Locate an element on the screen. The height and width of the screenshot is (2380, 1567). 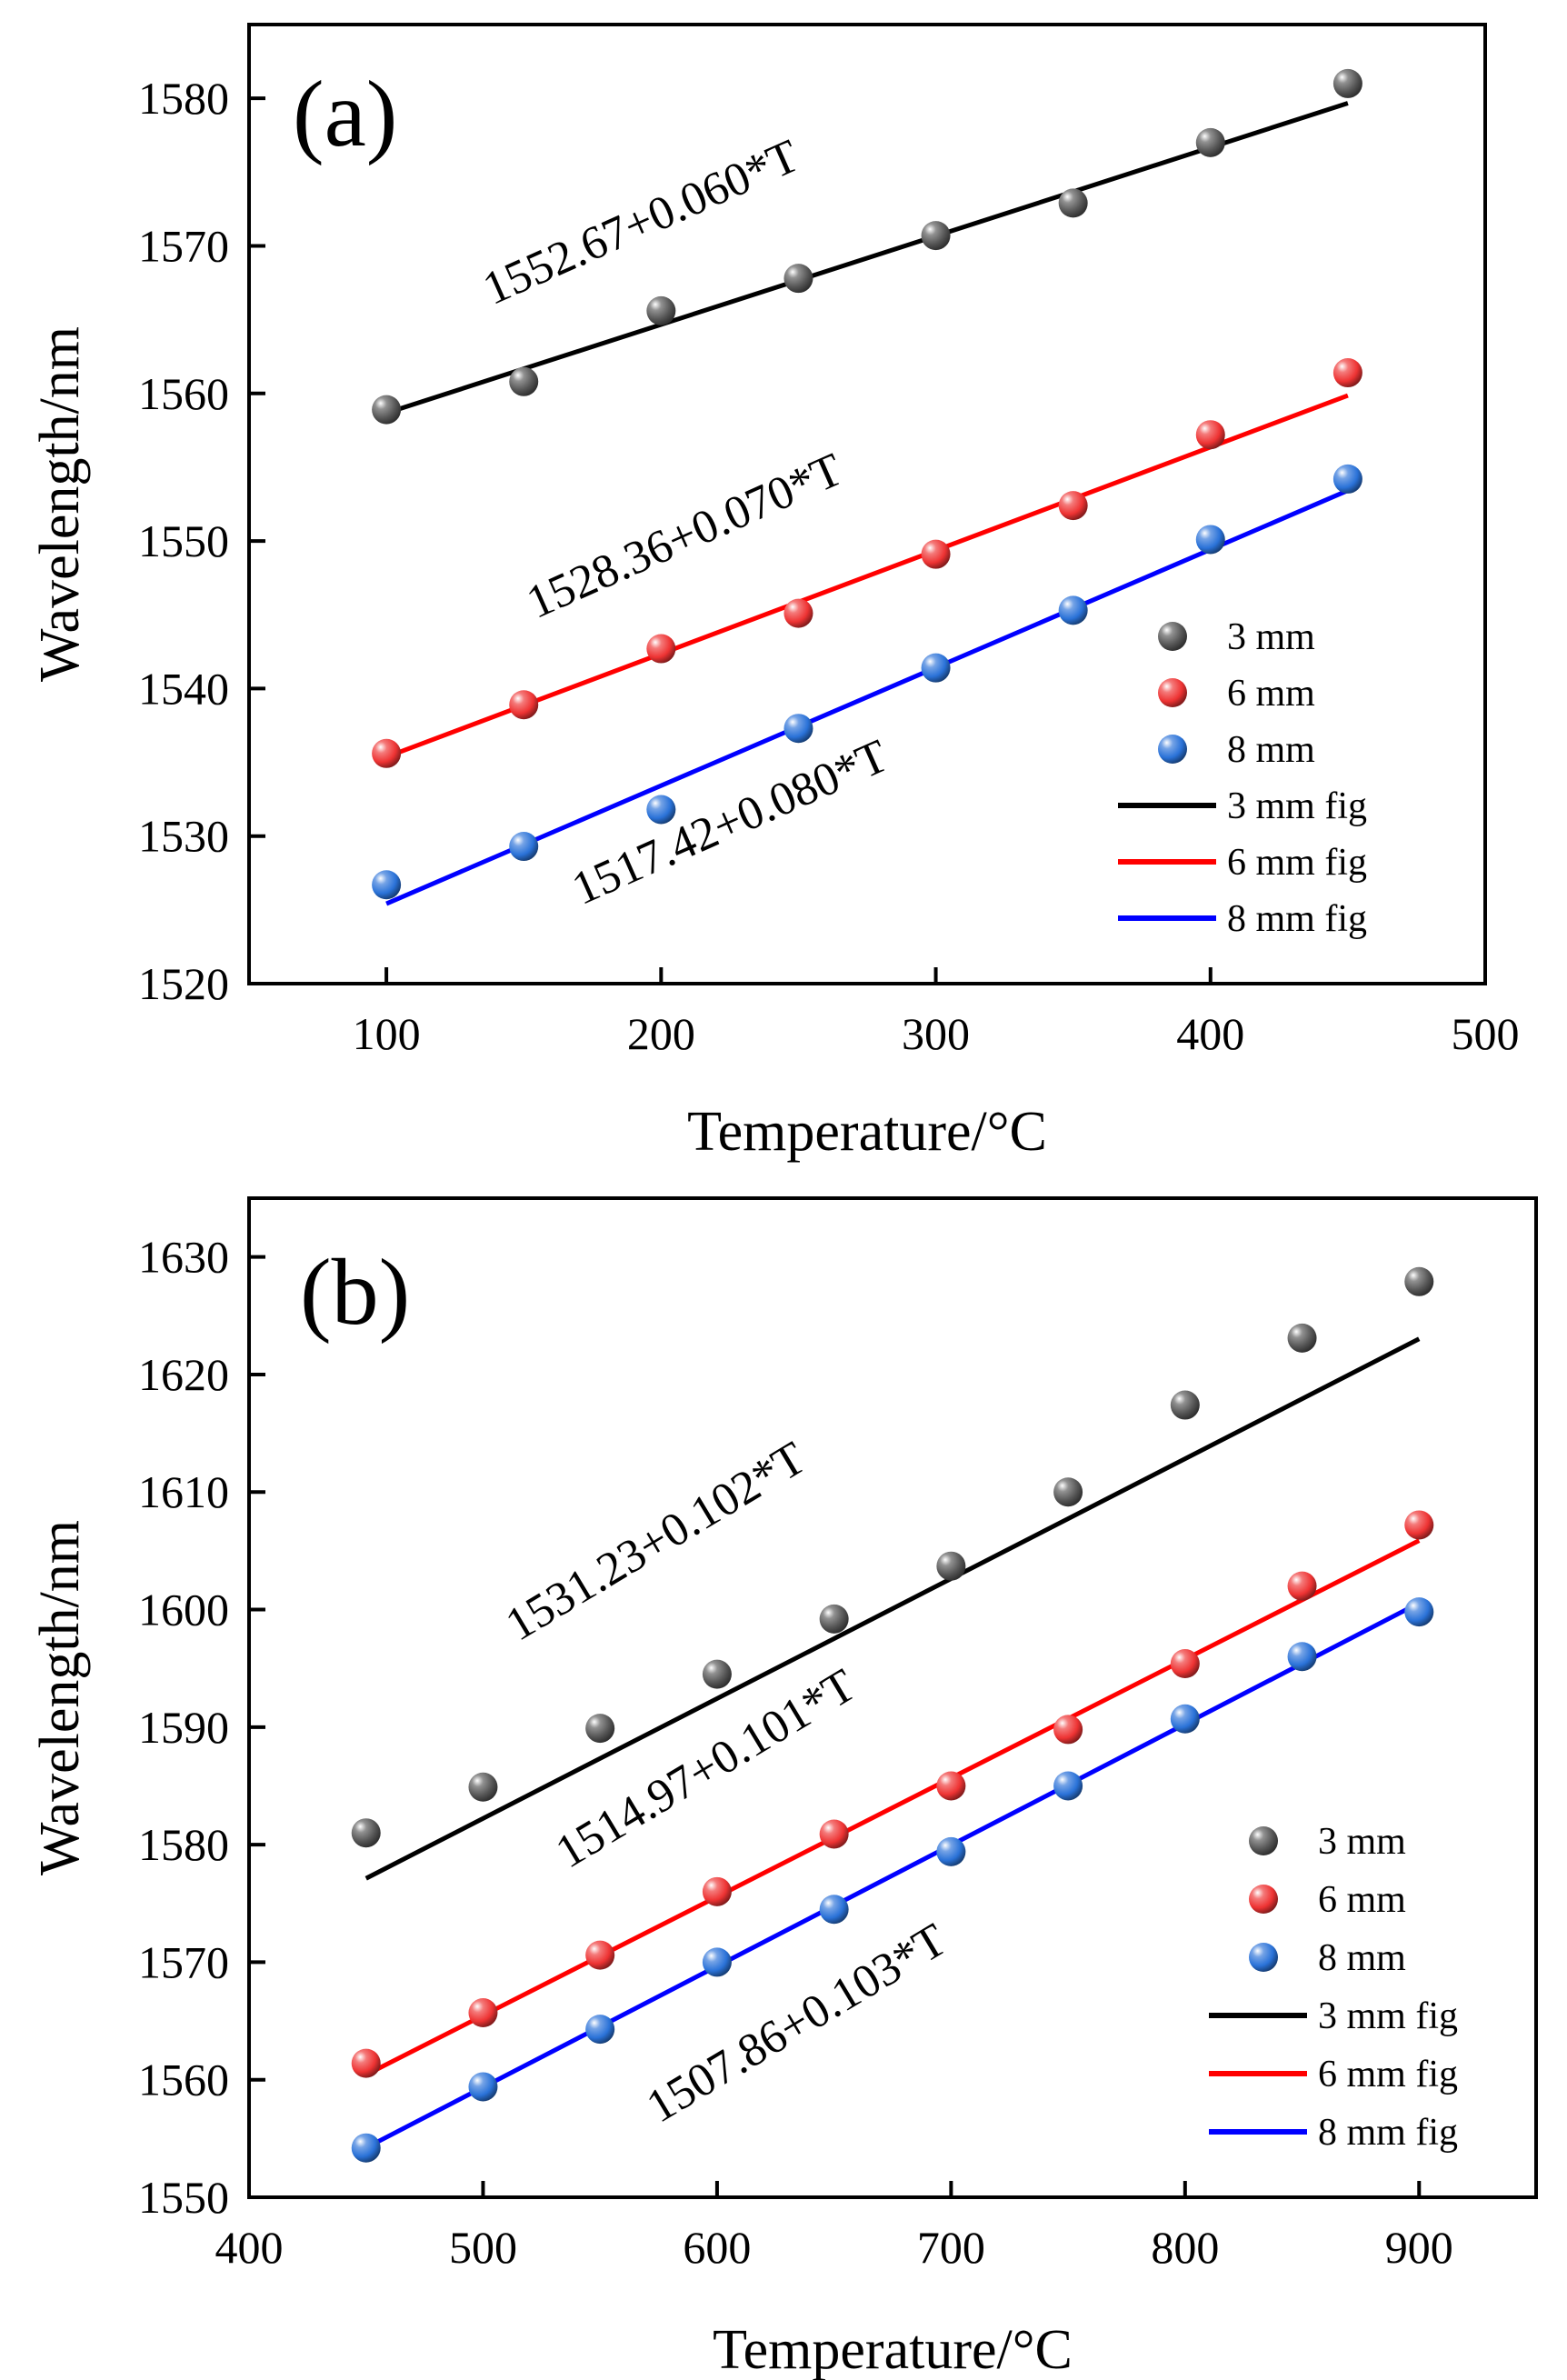
y-tick-label: 1560 is located at coordinates (183, 2080).